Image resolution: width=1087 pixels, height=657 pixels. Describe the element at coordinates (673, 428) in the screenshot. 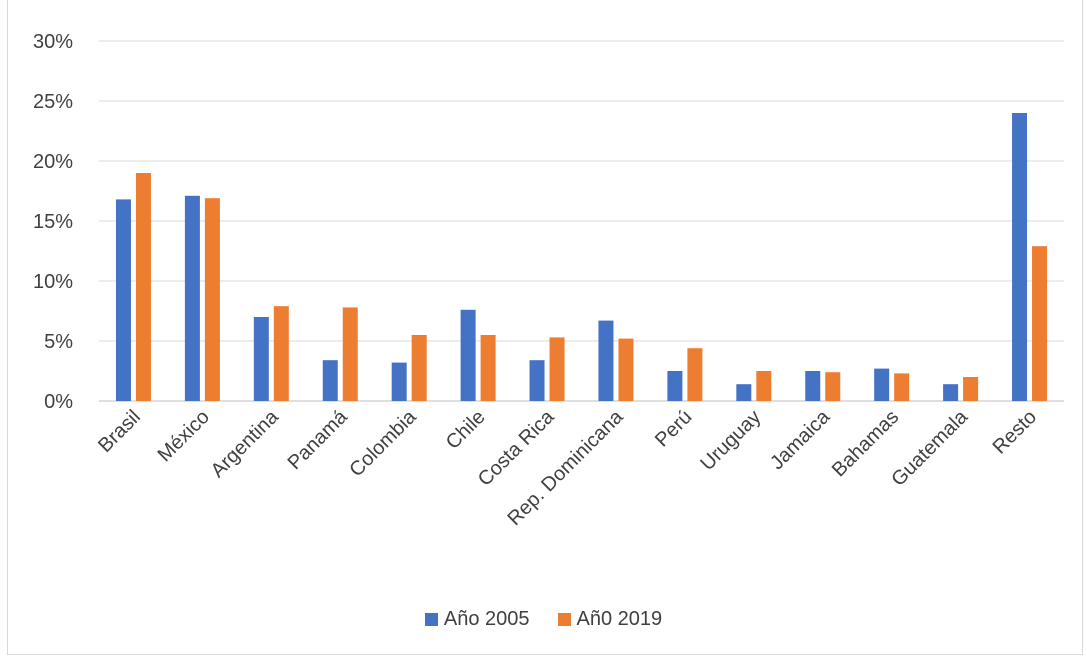

I see `x-tick-label: Perú` at that location.